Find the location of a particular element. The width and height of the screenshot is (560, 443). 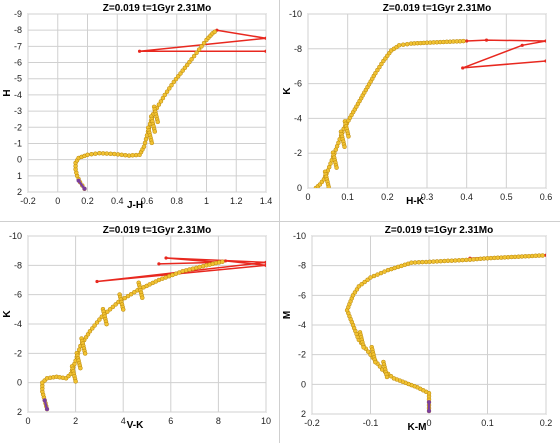

loop-line is located at coordinates (504, 54).